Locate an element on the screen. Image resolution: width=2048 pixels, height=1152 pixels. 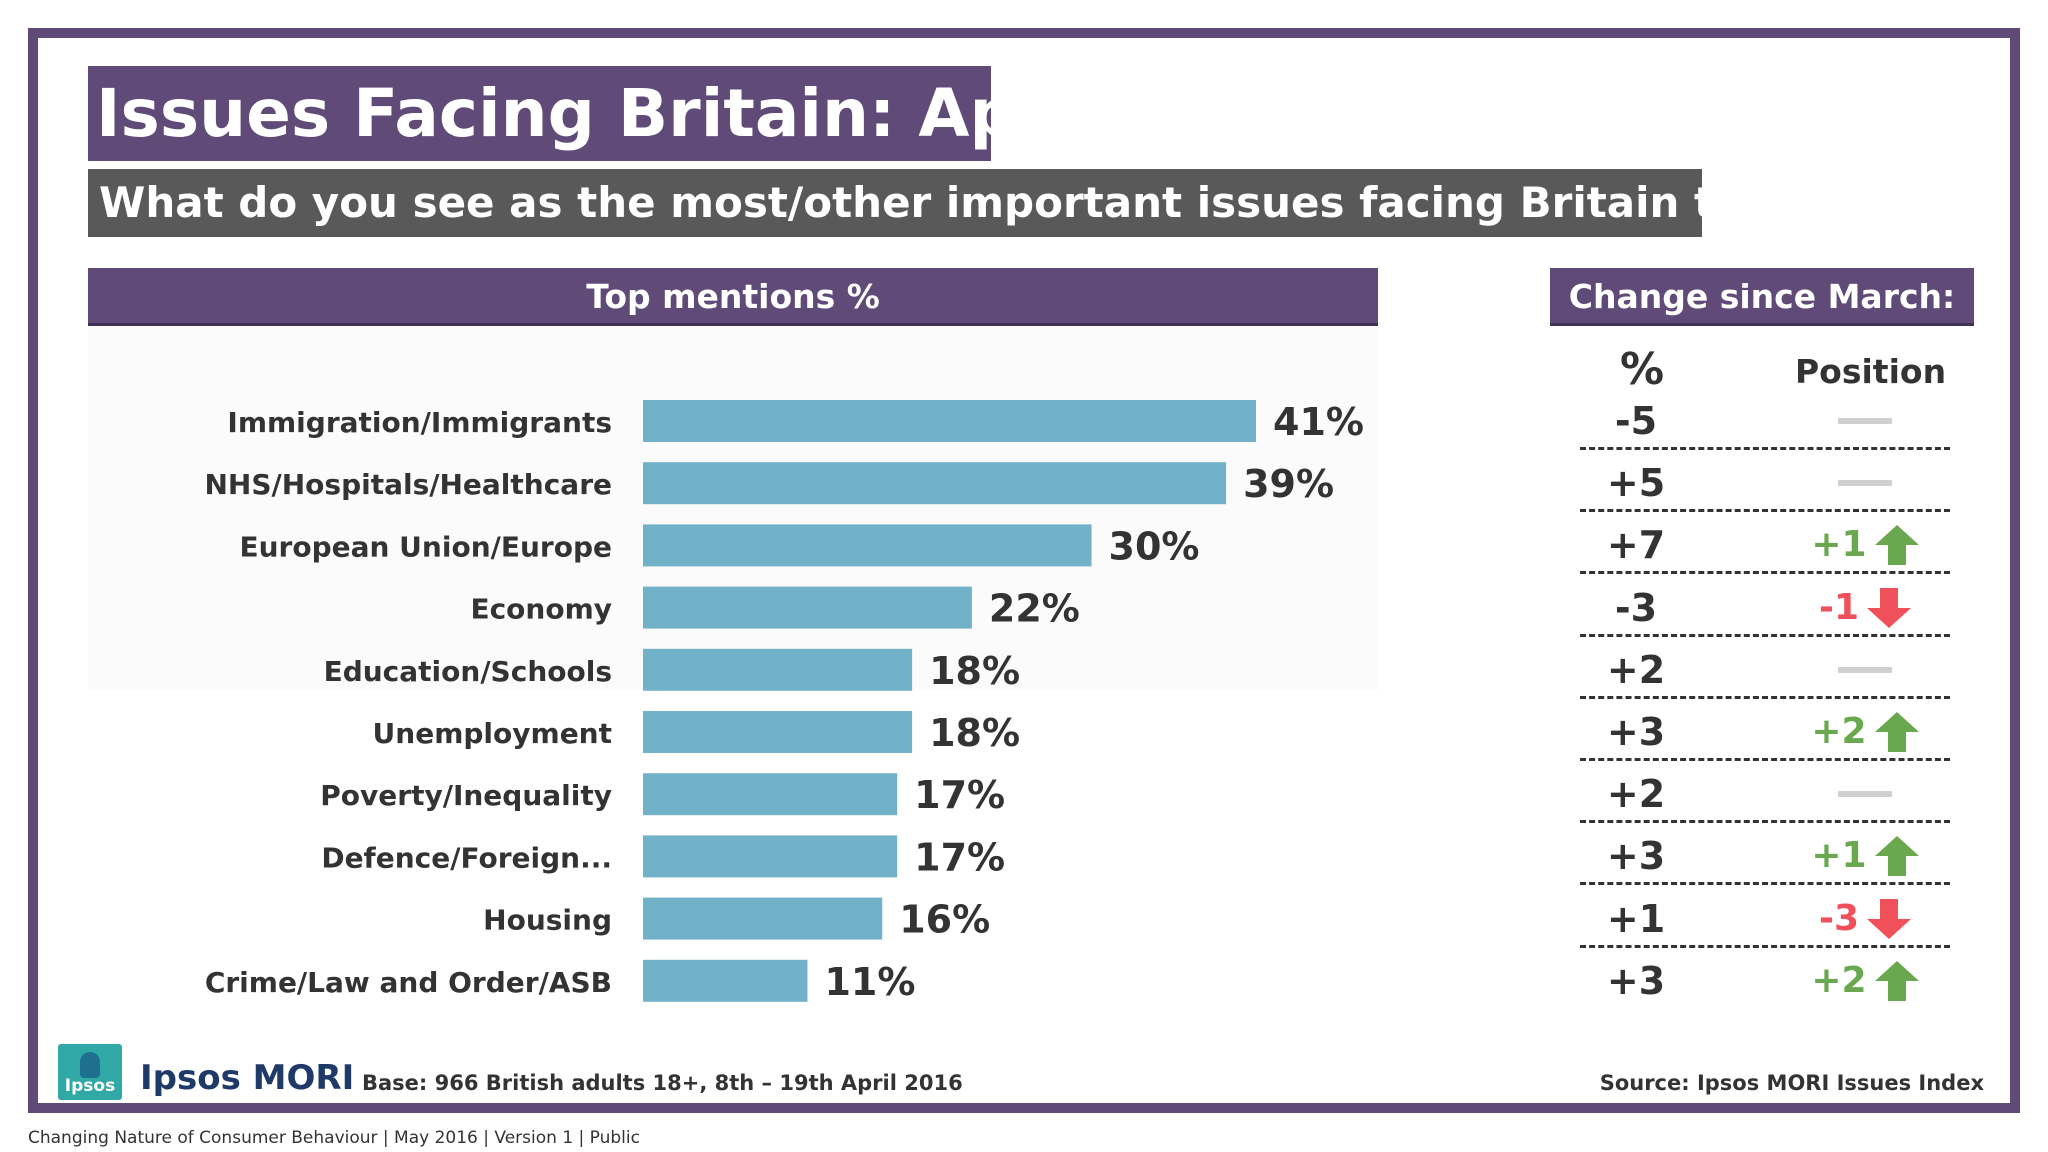
position-change: -3 is located at coordinates (1865, 919).